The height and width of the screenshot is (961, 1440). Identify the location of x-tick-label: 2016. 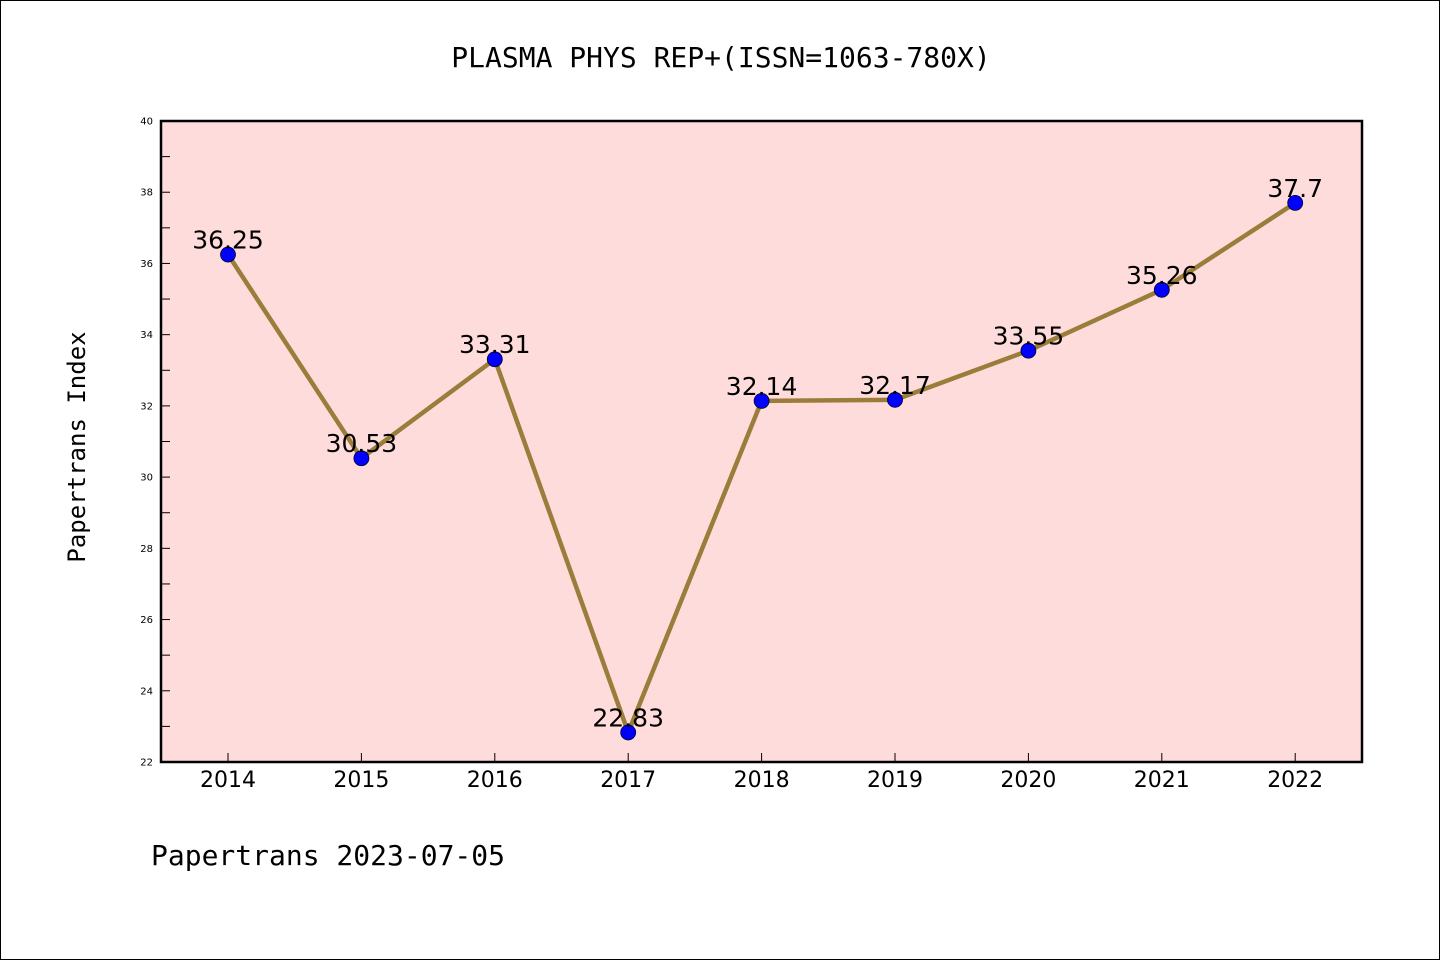
(495, 780).